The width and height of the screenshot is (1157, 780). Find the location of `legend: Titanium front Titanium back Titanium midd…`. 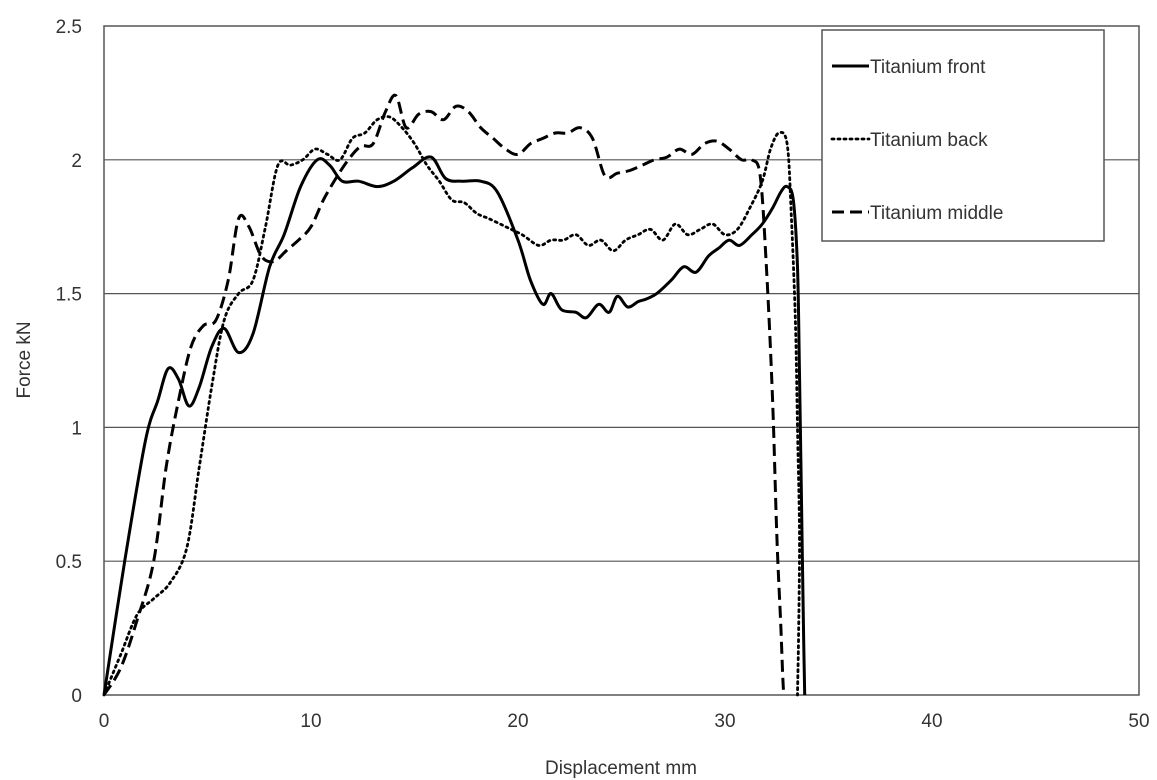

legend: Titanium front Titanium back Titanium midd… is located at coordinates (963, 135).